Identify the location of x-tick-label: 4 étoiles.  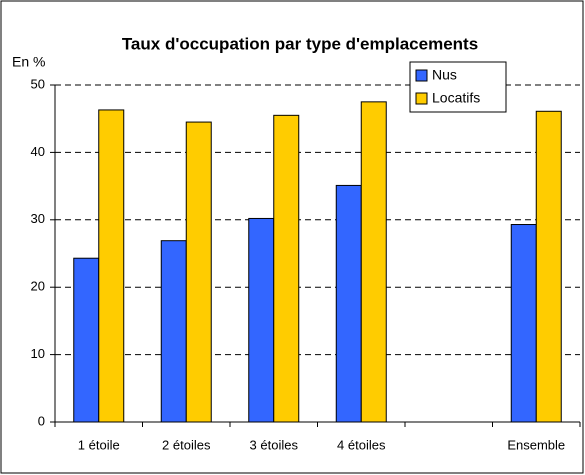
(361, 444).